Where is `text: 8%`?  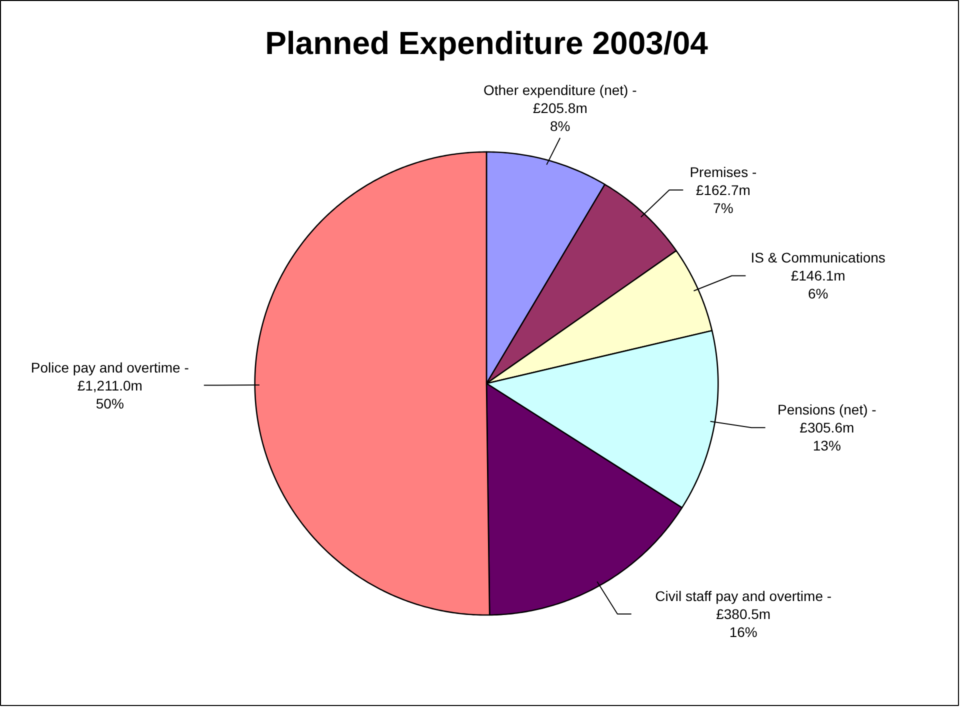
text: 8% is located at coordinates (560, 126).